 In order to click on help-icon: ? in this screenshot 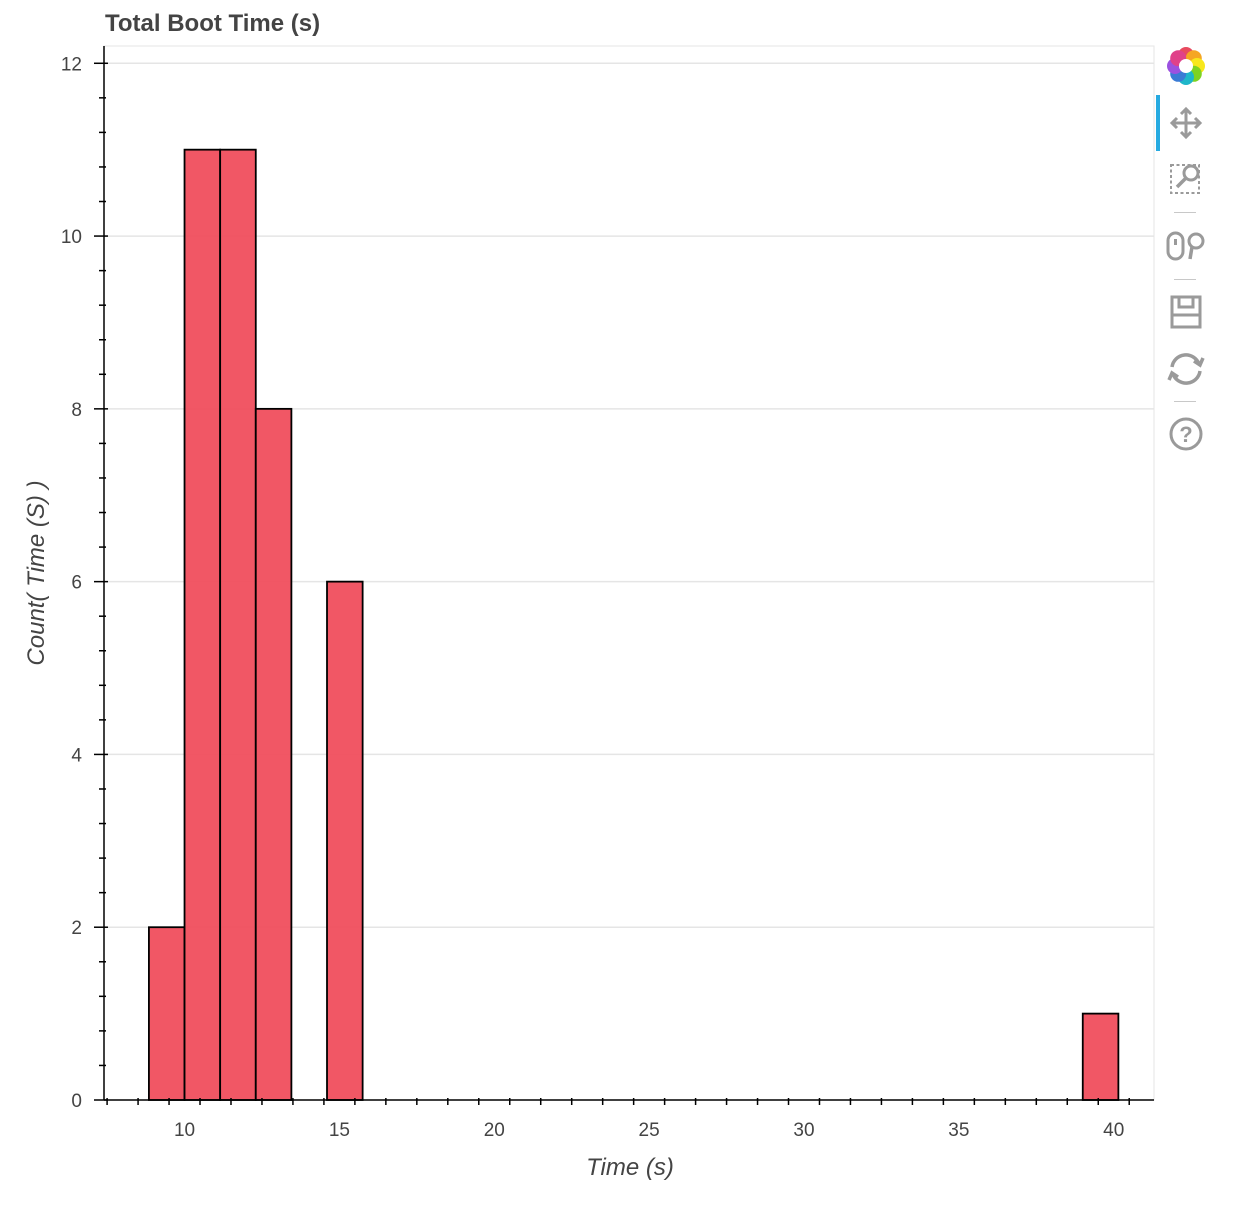, I will do `click(1186, 434)`.